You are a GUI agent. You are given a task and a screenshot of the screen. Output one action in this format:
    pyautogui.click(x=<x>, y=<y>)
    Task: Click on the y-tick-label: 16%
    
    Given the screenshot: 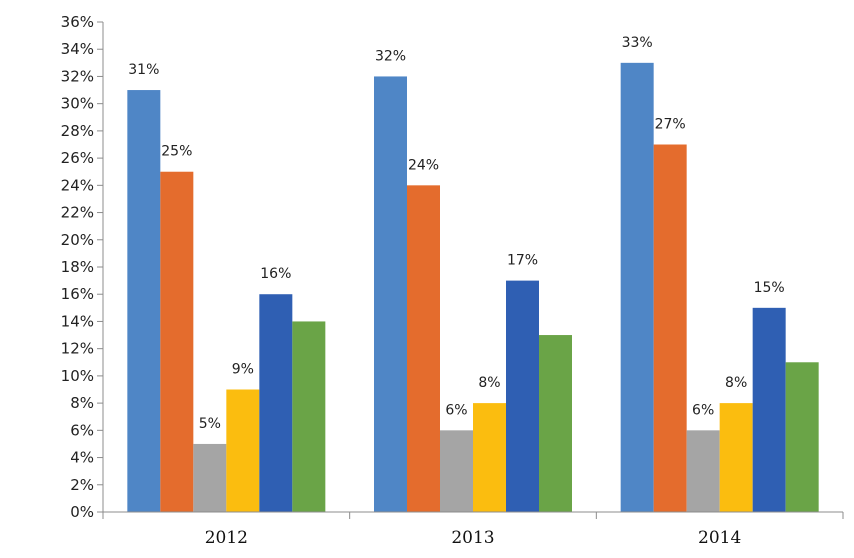 What is the action you would take?
    pyautogui.click(x=77, y=294)
    